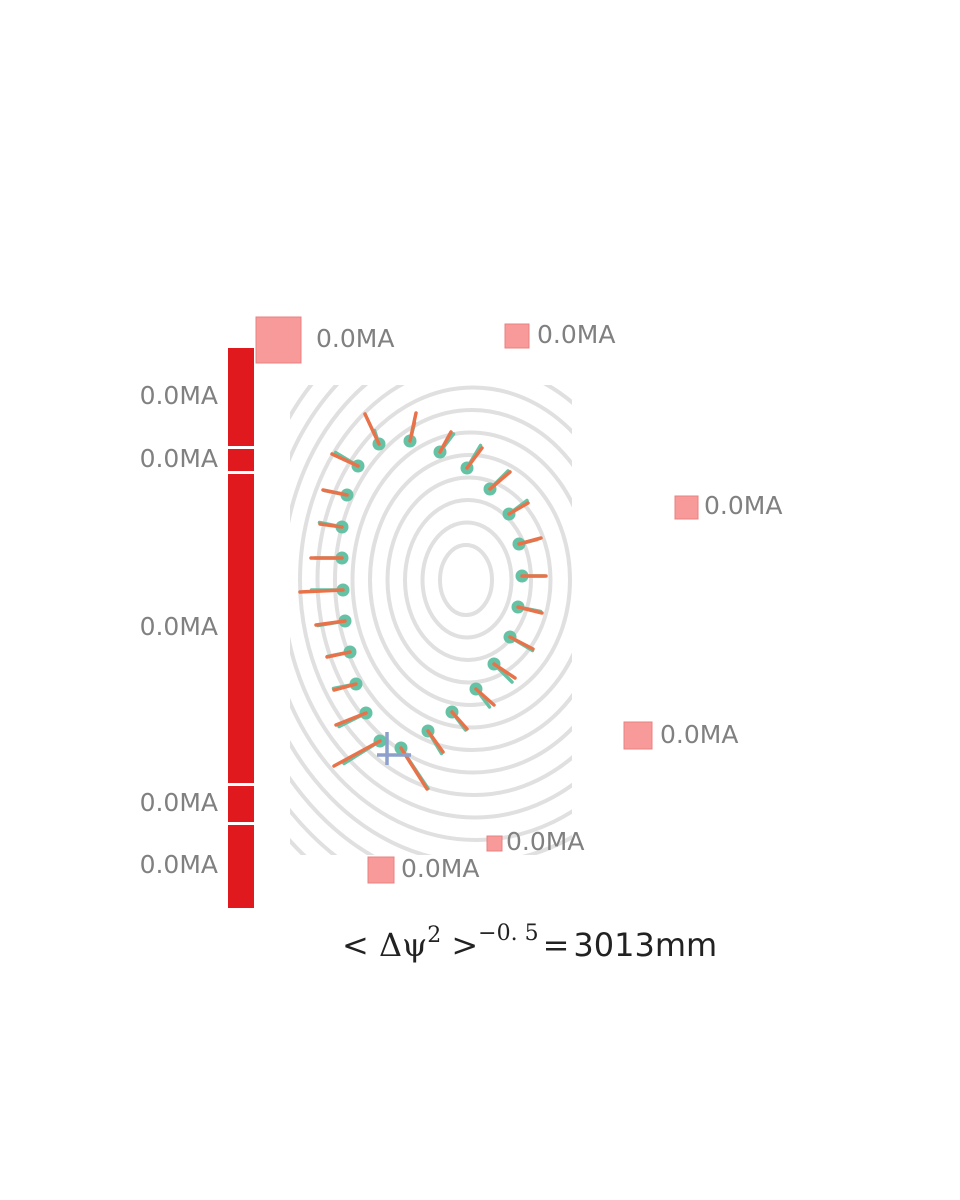 The width and height of the screenshot is (960, 1200). I want to click on residual-formula: < Δψ2 >−0. 5 = 3013mm, so click(529, 942).